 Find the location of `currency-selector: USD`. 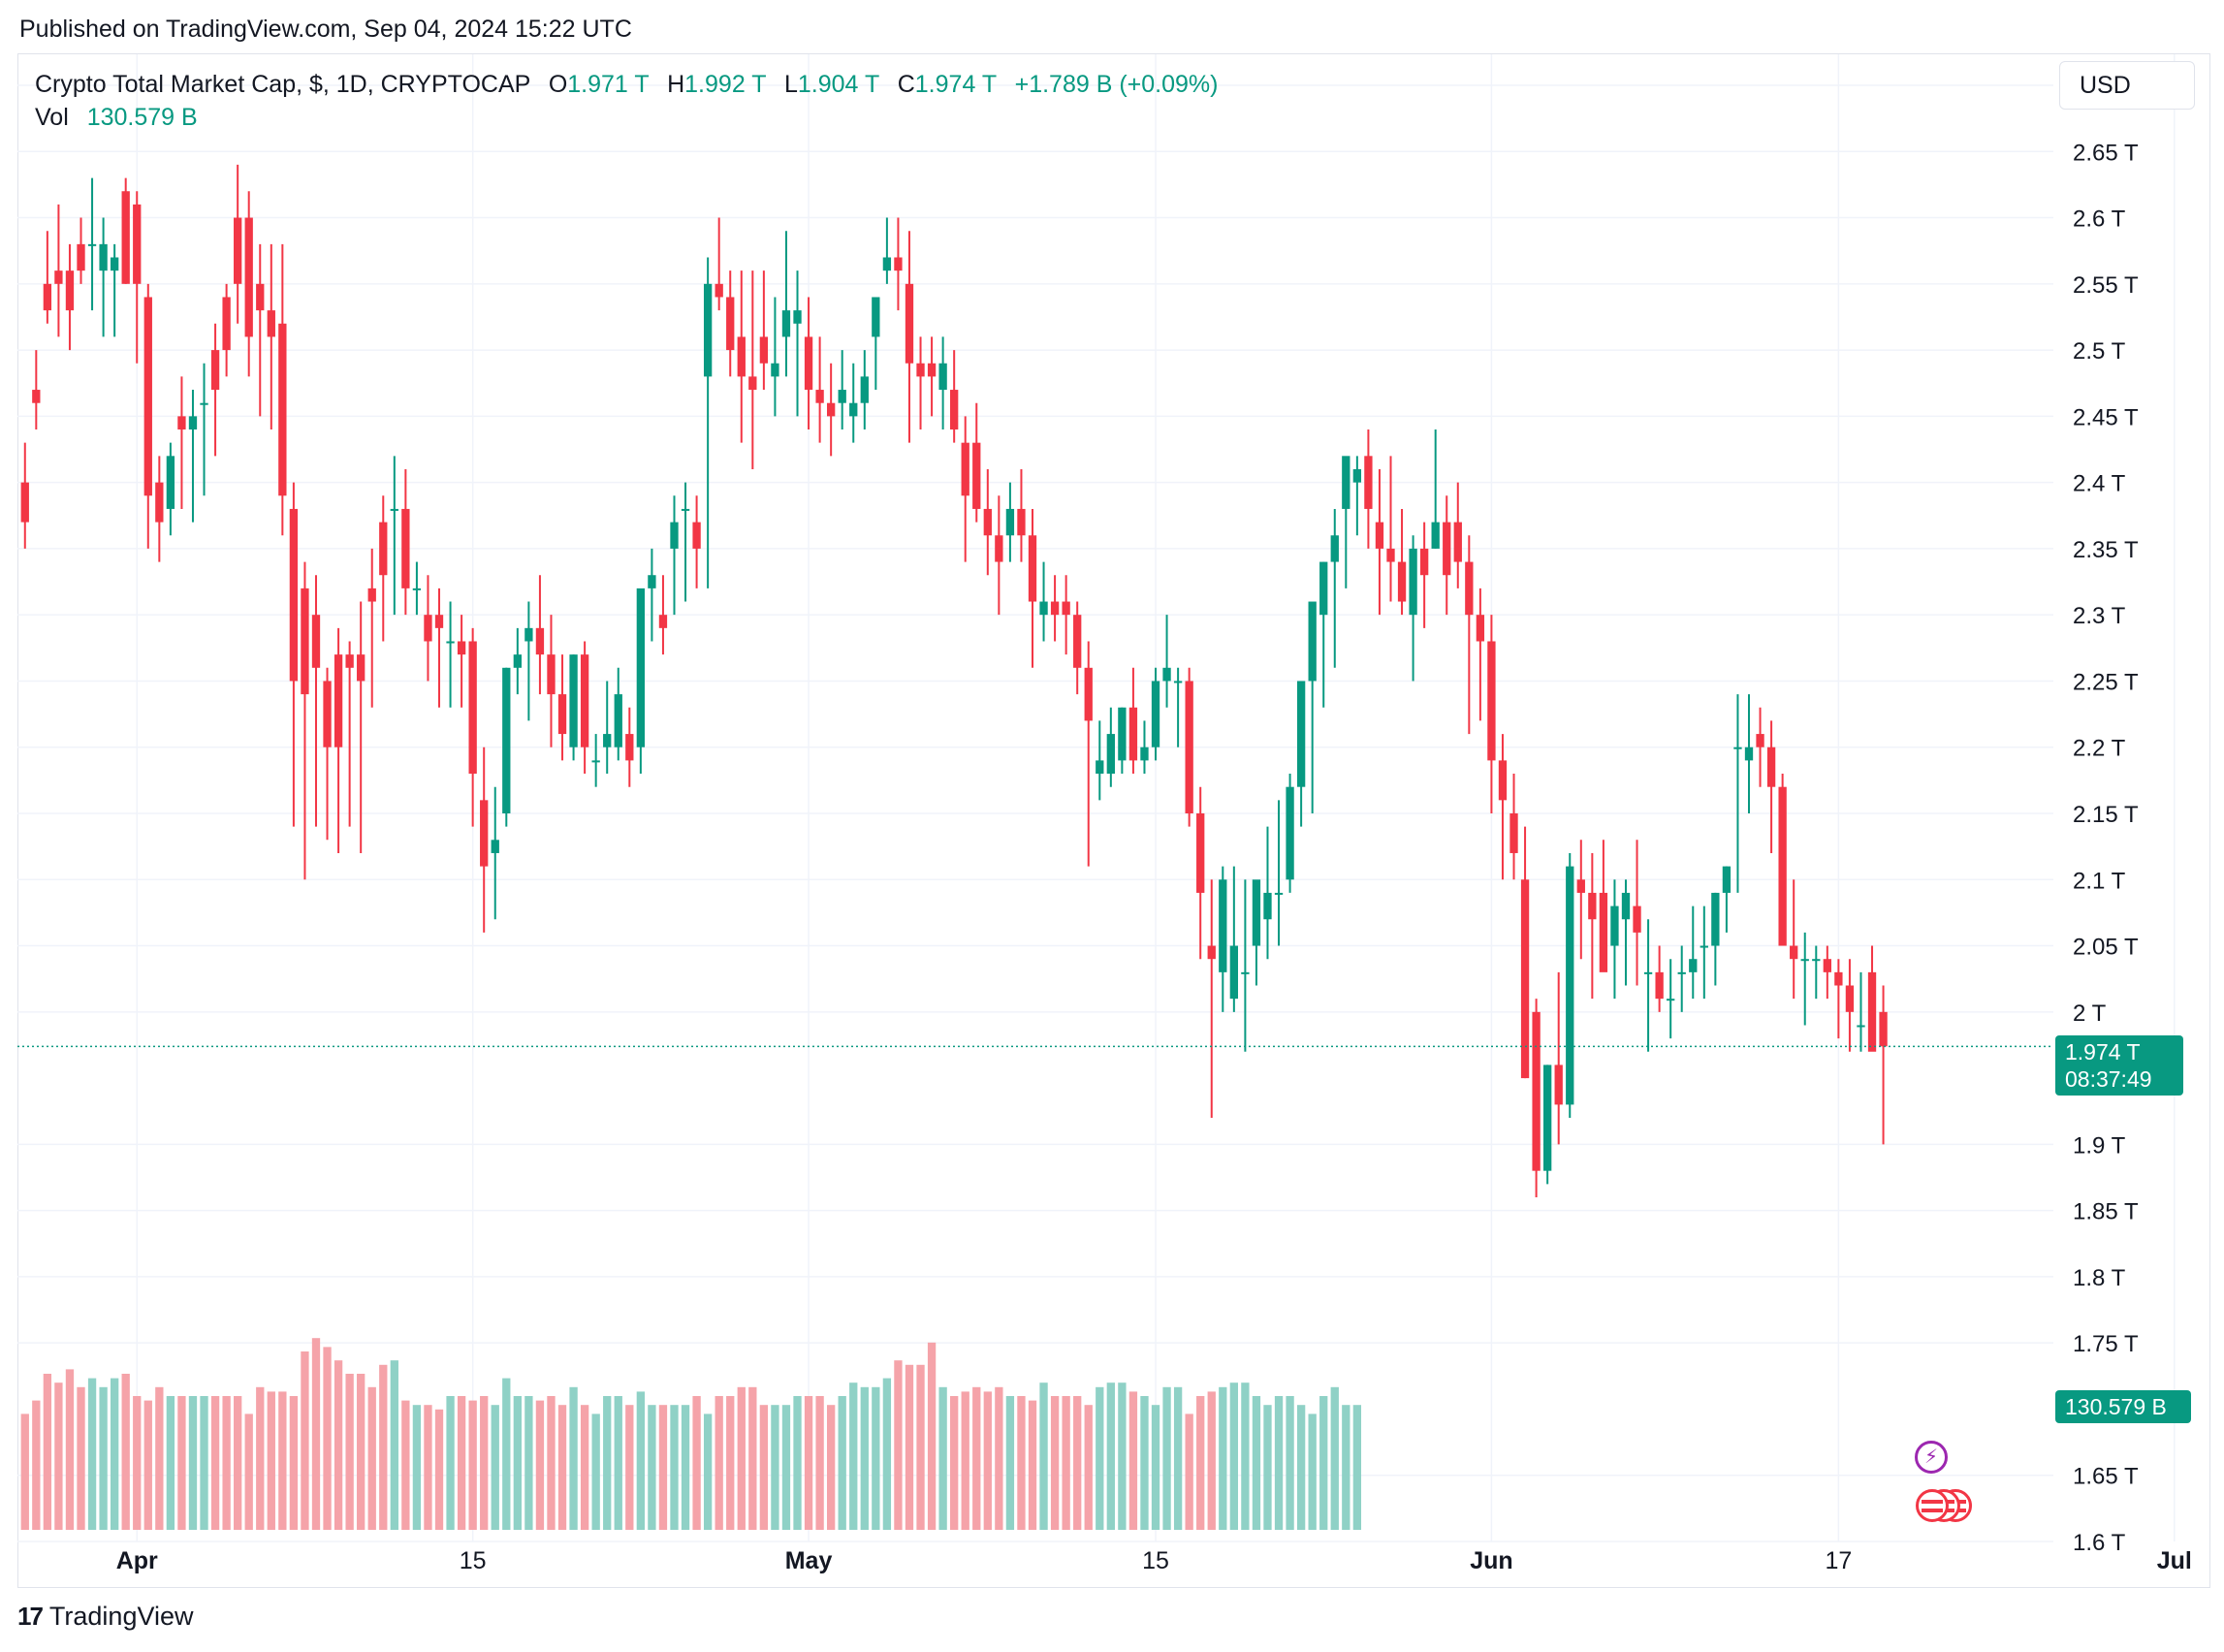

currency-selector: USD is located at coordinates (2127, 85).